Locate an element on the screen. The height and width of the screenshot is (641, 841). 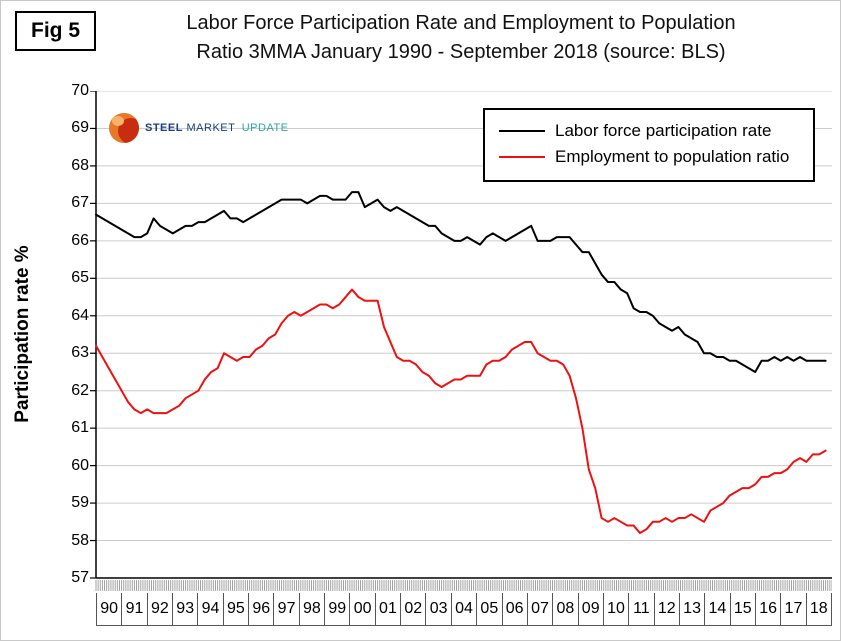
x-year-label: 06 is located at coordinates (515, 609).